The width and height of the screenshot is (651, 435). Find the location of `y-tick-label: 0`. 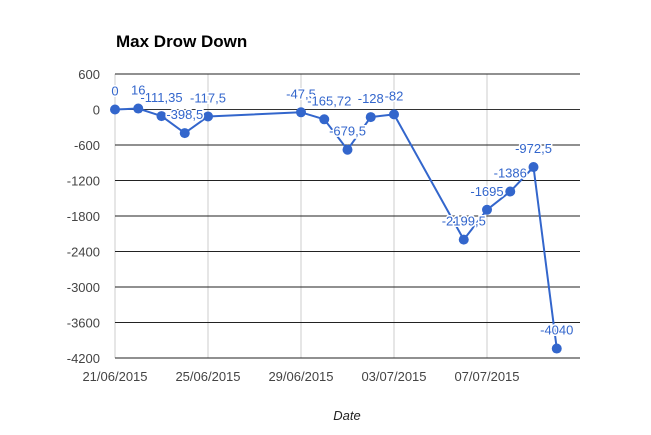

y-tick-label: 0 is located at coordinates (96, 110).